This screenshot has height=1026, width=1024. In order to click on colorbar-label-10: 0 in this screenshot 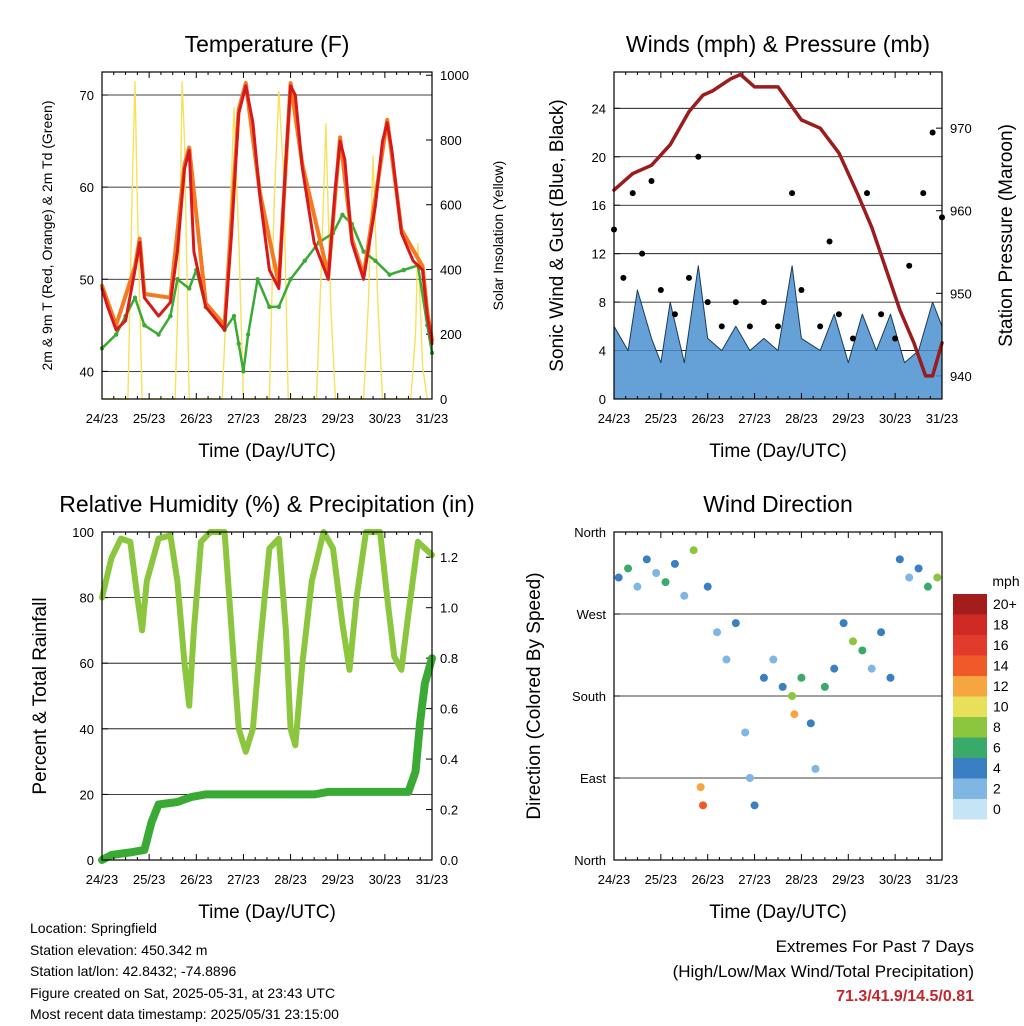, I will do `click(997, 809)`.